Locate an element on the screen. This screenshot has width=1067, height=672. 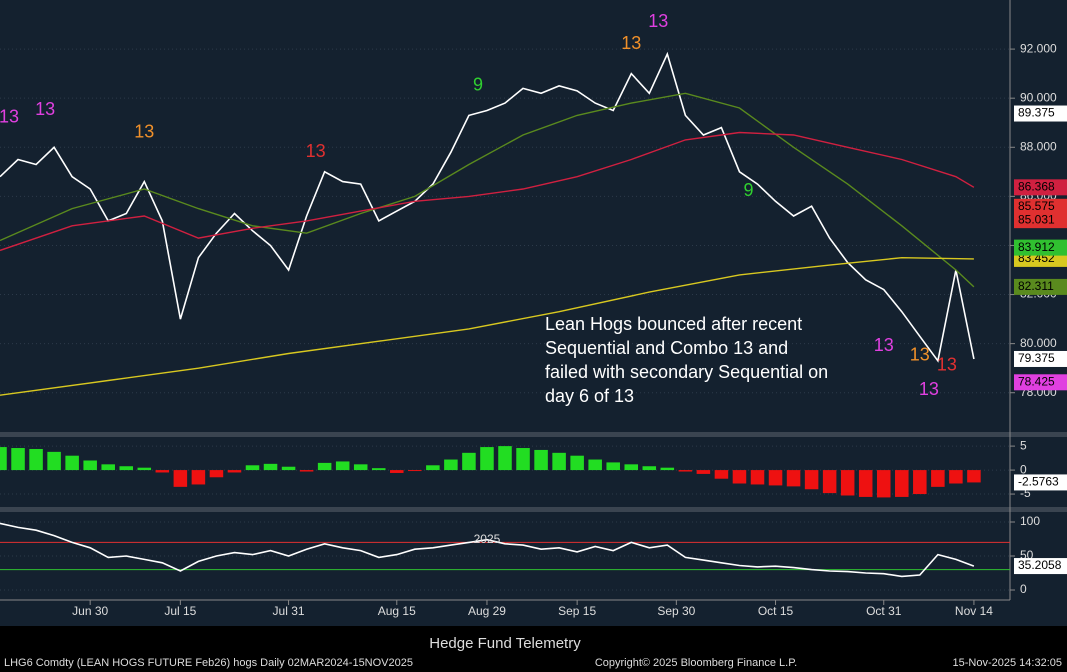
year-label: 2025 is located at coordinates (487, 539).